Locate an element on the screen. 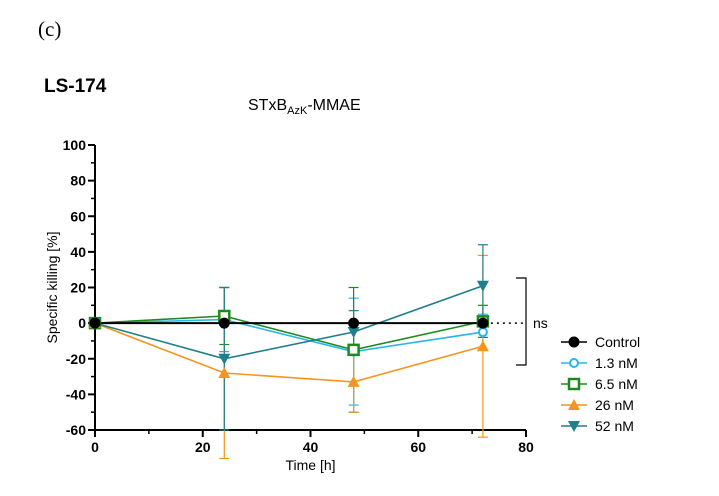  title-tail: -MMAE is located at coordinates (334, 105).